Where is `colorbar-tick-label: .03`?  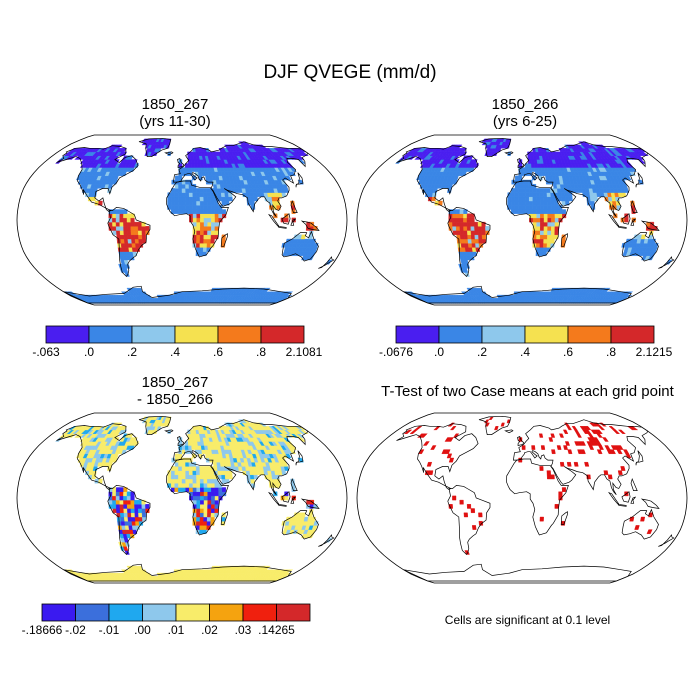 colorbar-tick-label: .03 is located at coordinates (243, 630).